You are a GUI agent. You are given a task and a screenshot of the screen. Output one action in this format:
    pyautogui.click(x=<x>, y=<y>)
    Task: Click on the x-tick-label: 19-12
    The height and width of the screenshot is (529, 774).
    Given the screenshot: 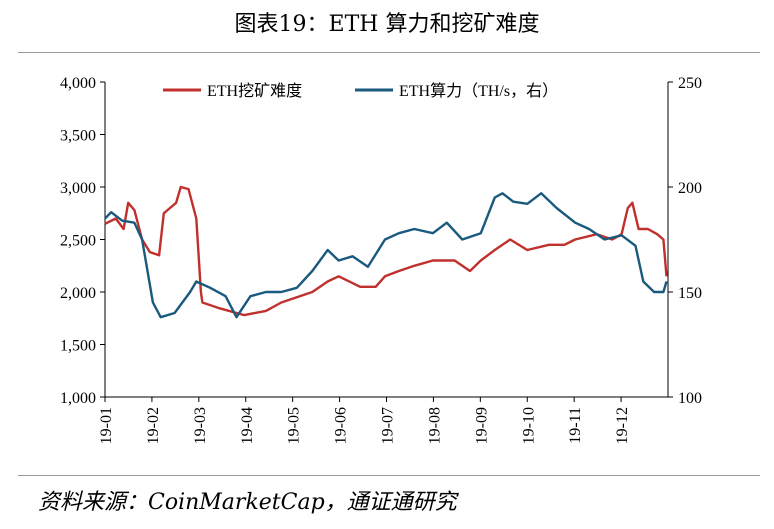 What is the action you would take?
    pyautogui.click(x=622, y=425)
    